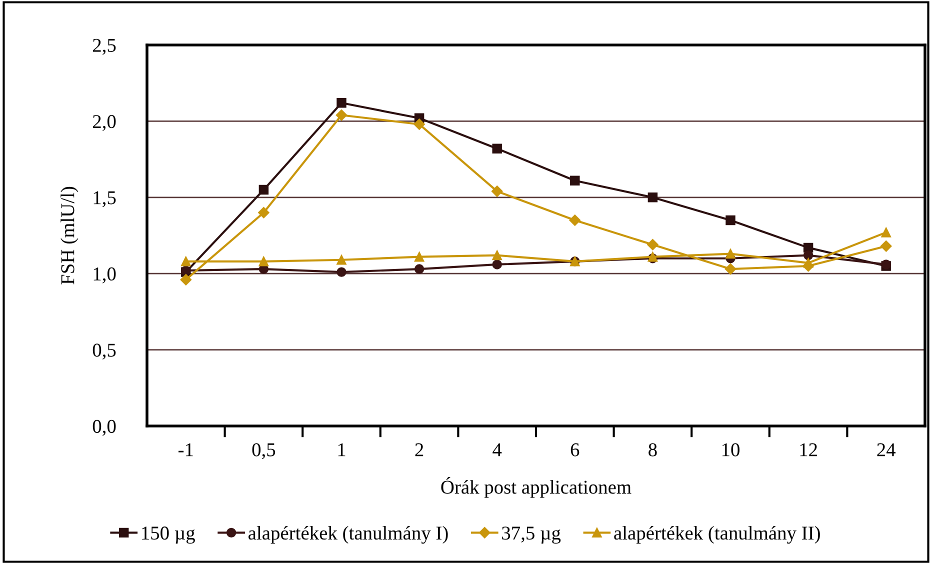  Describe the element at coordinates (105, 275) in the screenshot. I see `y-tick-label: 1,0` at that location.